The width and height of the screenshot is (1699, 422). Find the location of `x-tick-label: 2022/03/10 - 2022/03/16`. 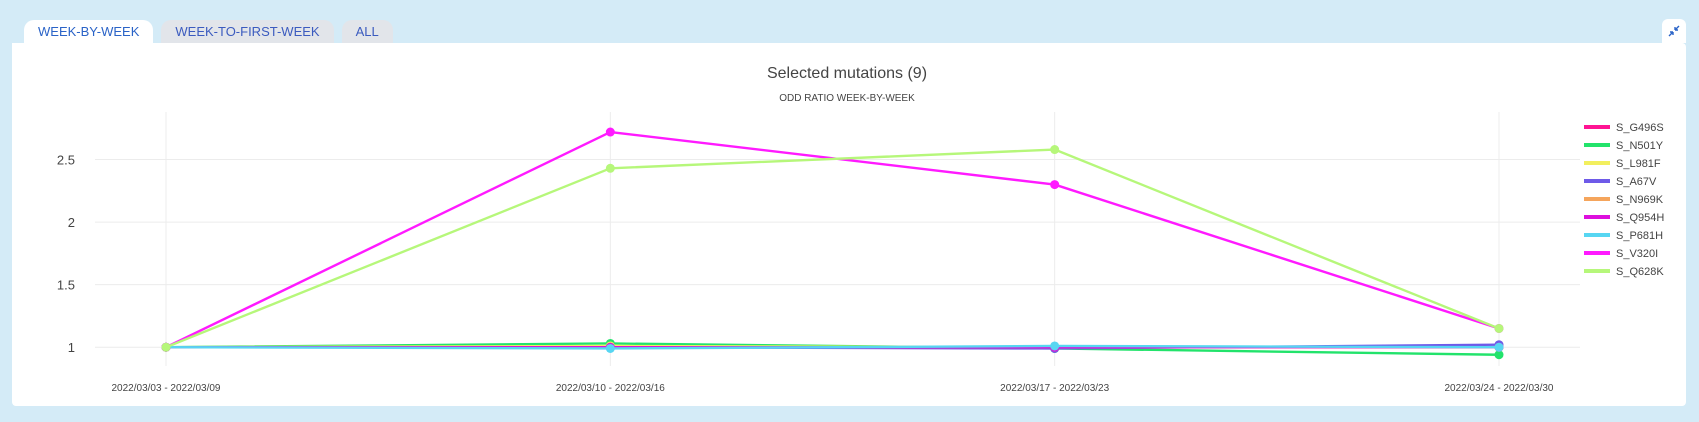

x-tick-label: 2022/03/10 - 2022/03/16 is located at coordinates (610, 388).